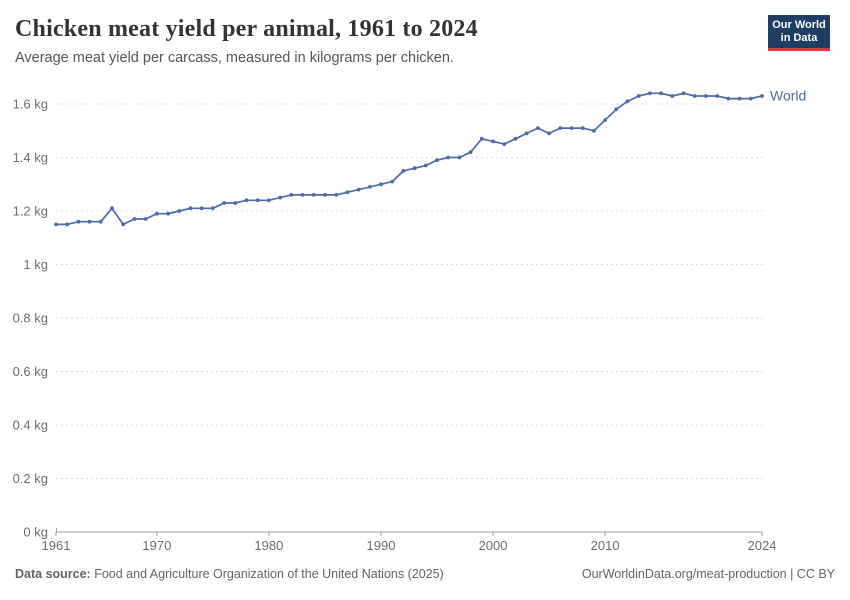 The height and width of the screenshot is (600, 850). What do you see at coordinates (605, 545) in the screenshot?
I see `x-tick-label: 2010` at bounding box center [605, 545].